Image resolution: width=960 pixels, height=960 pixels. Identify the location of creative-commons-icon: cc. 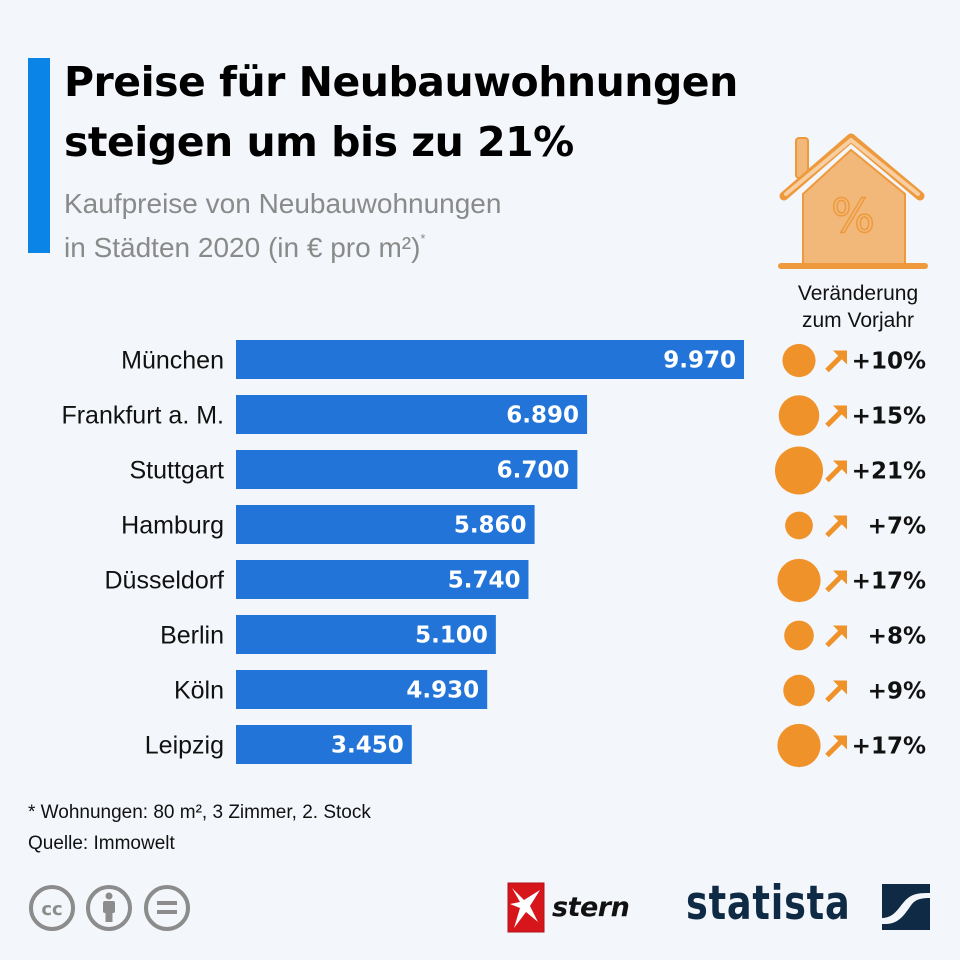
(52, 908).